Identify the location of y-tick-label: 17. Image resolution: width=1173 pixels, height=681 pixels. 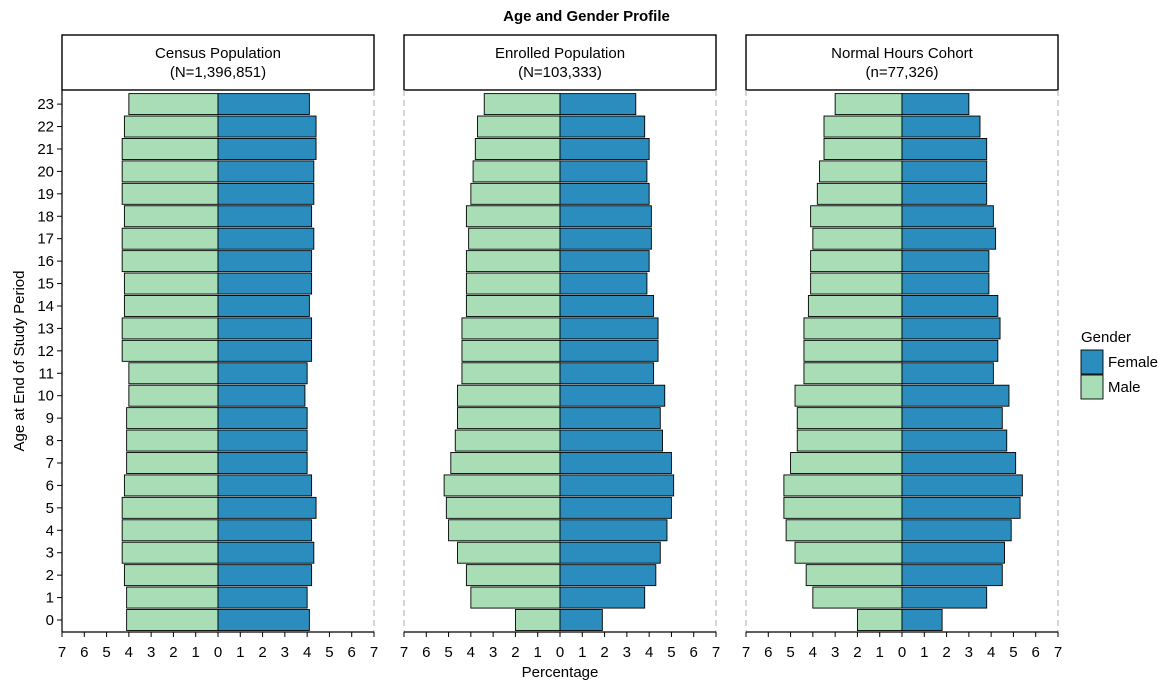
(45, 239).